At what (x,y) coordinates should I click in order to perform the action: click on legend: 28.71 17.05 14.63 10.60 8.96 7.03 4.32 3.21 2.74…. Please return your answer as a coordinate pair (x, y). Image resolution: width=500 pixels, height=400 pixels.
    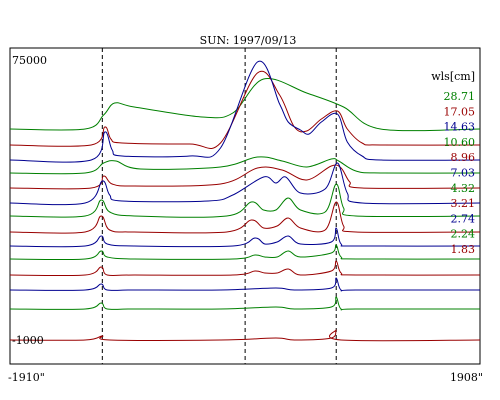
    Looking at the image, I should click on (460, 173).